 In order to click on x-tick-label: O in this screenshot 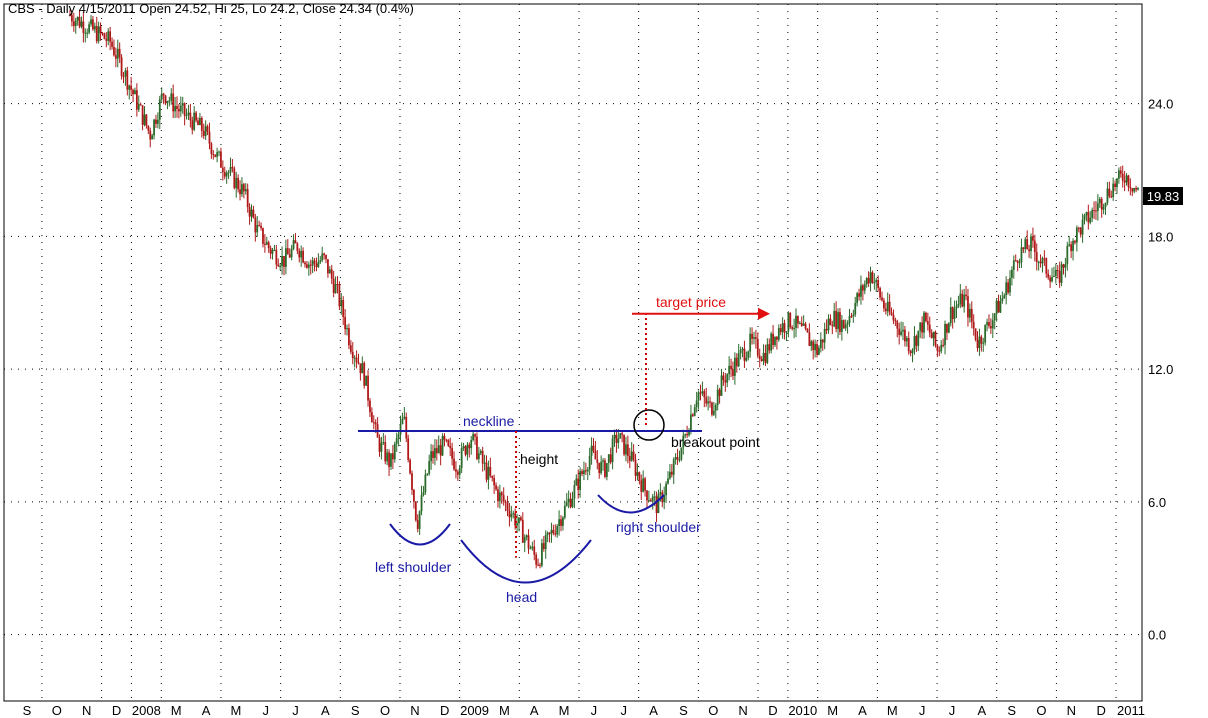, I will do `click(1041, 710)`.